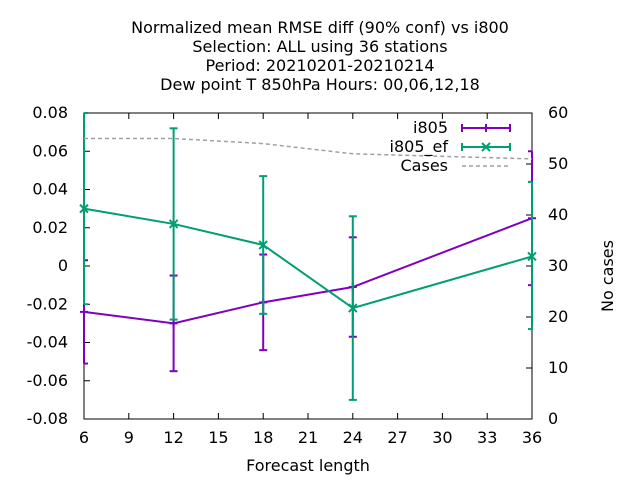 The image size is (640, 480). I want to click on x-tick-label: 24, so click(353, 437).